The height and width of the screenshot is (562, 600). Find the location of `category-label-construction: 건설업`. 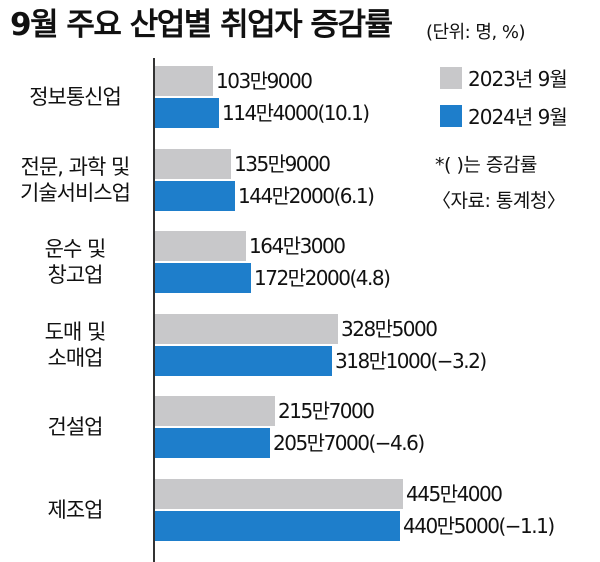

category-label-construction: 건설업 is located at coordinates (75, 427).